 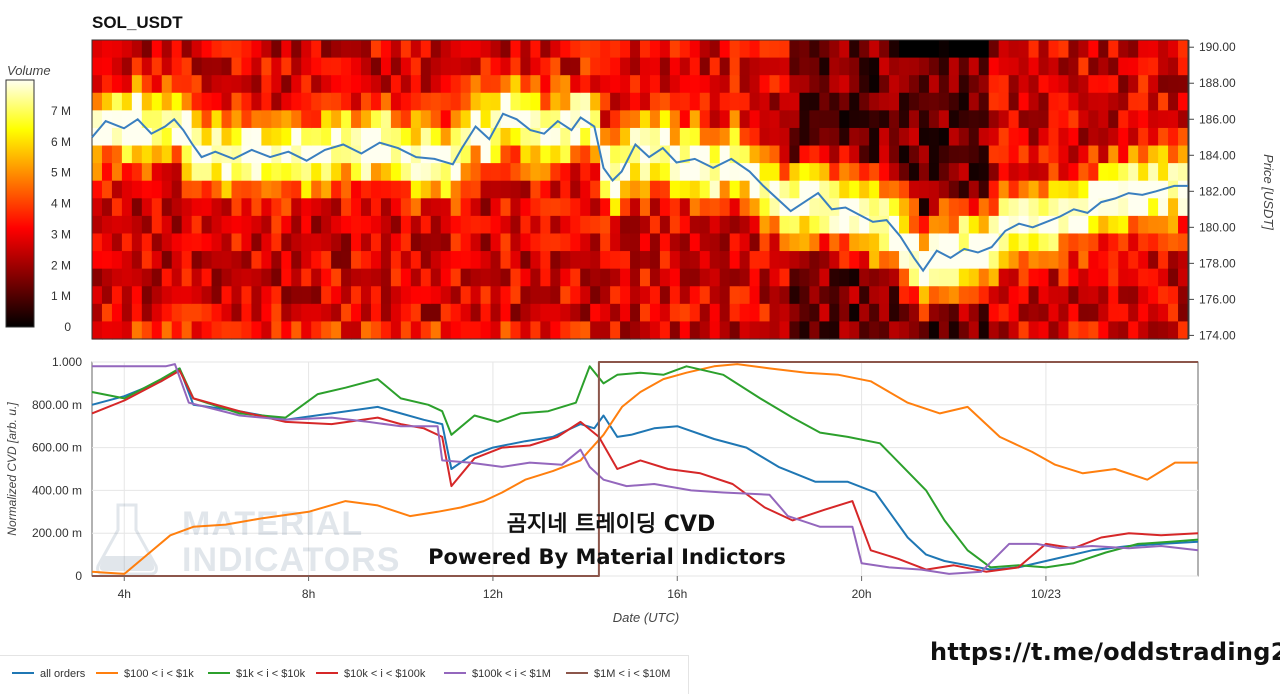 I want to click on telegram-link: https://t.me/oddstrading2, so click(x=1105, y=652).